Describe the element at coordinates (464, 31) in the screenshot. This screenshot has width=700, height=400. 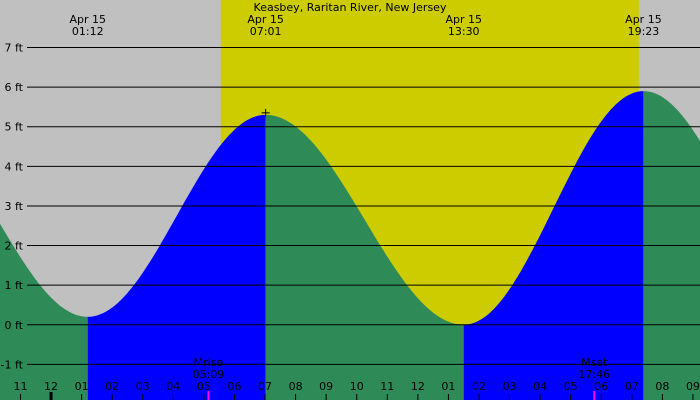
I see `extreme-time-label: 13:30` at that location.